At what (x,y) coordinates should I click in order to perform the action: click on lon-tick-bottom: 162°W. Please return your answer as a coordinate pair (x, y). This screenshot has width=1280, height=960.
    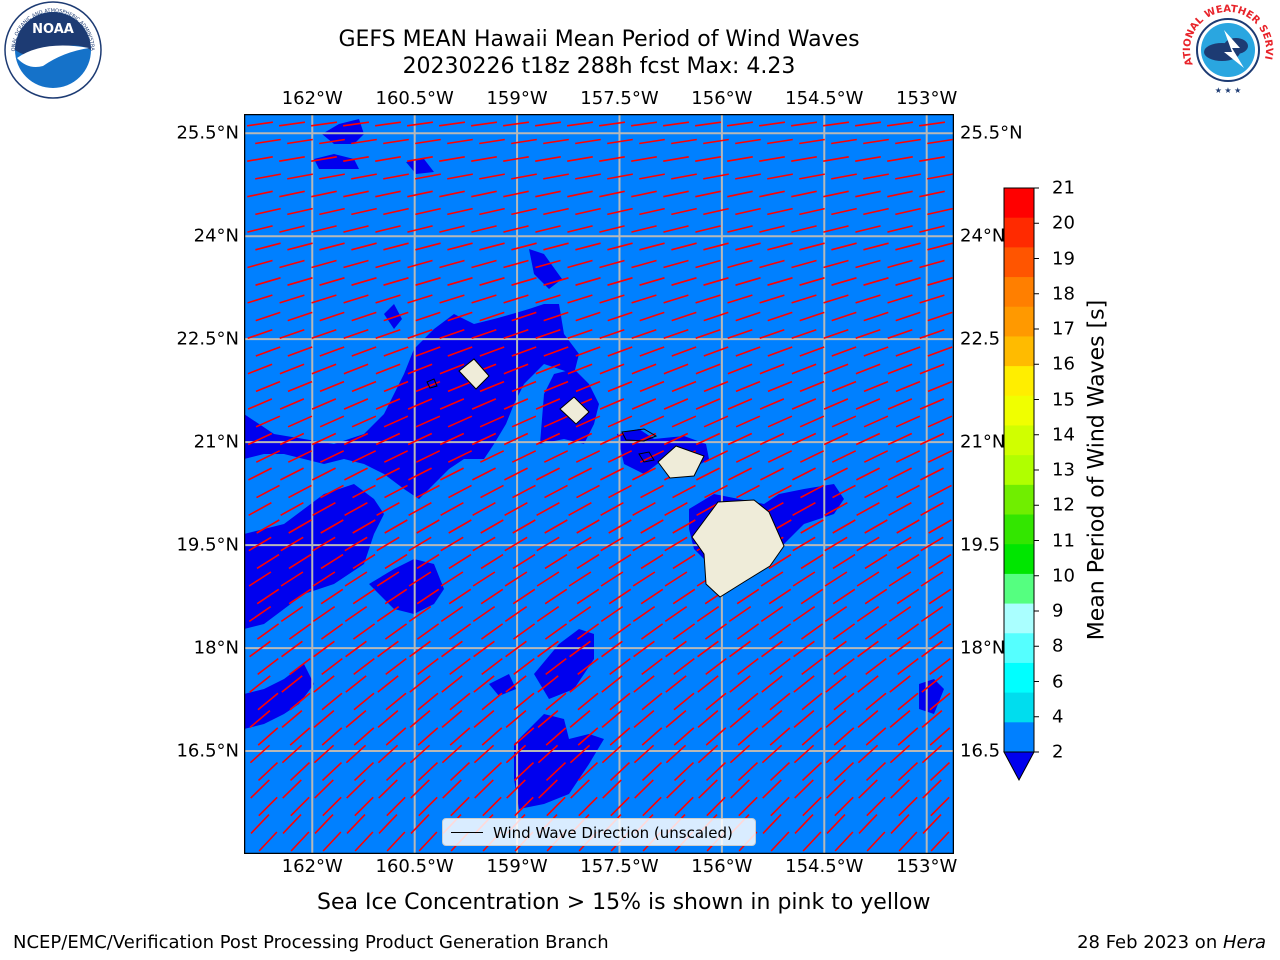
    Looking at the image, I should click on (312, 866).